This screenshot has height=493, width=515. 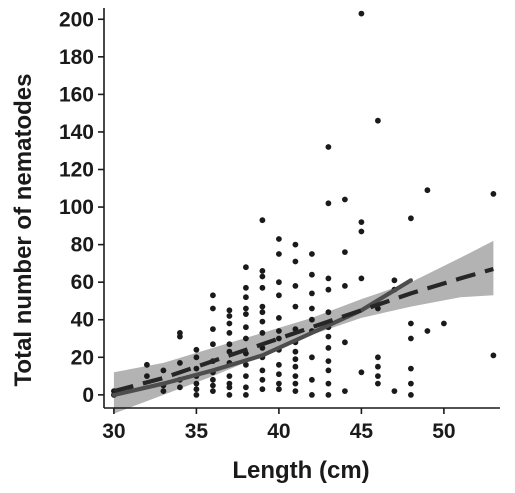 What do you see at coordinates (88, 395) in the screenshot?
I see `y-tick-label: 0` at bounding box center [88, 395].